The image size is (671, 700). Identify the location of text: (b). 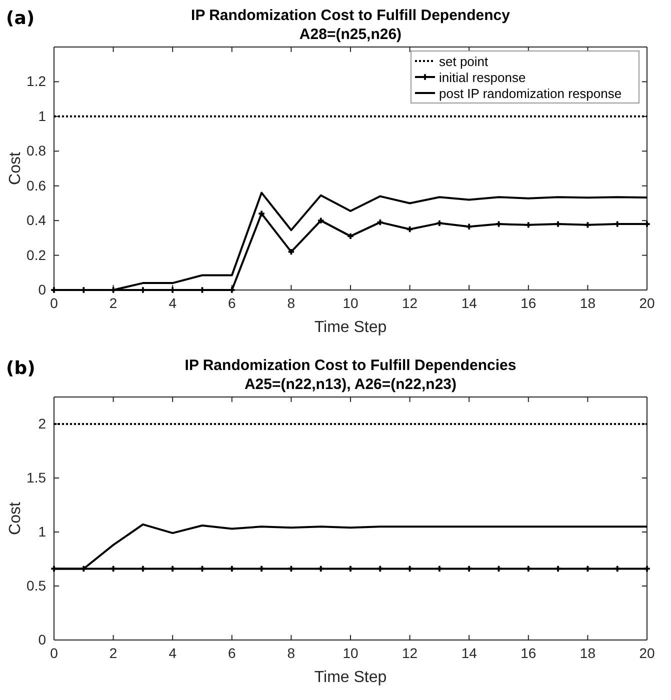
(21, 368).